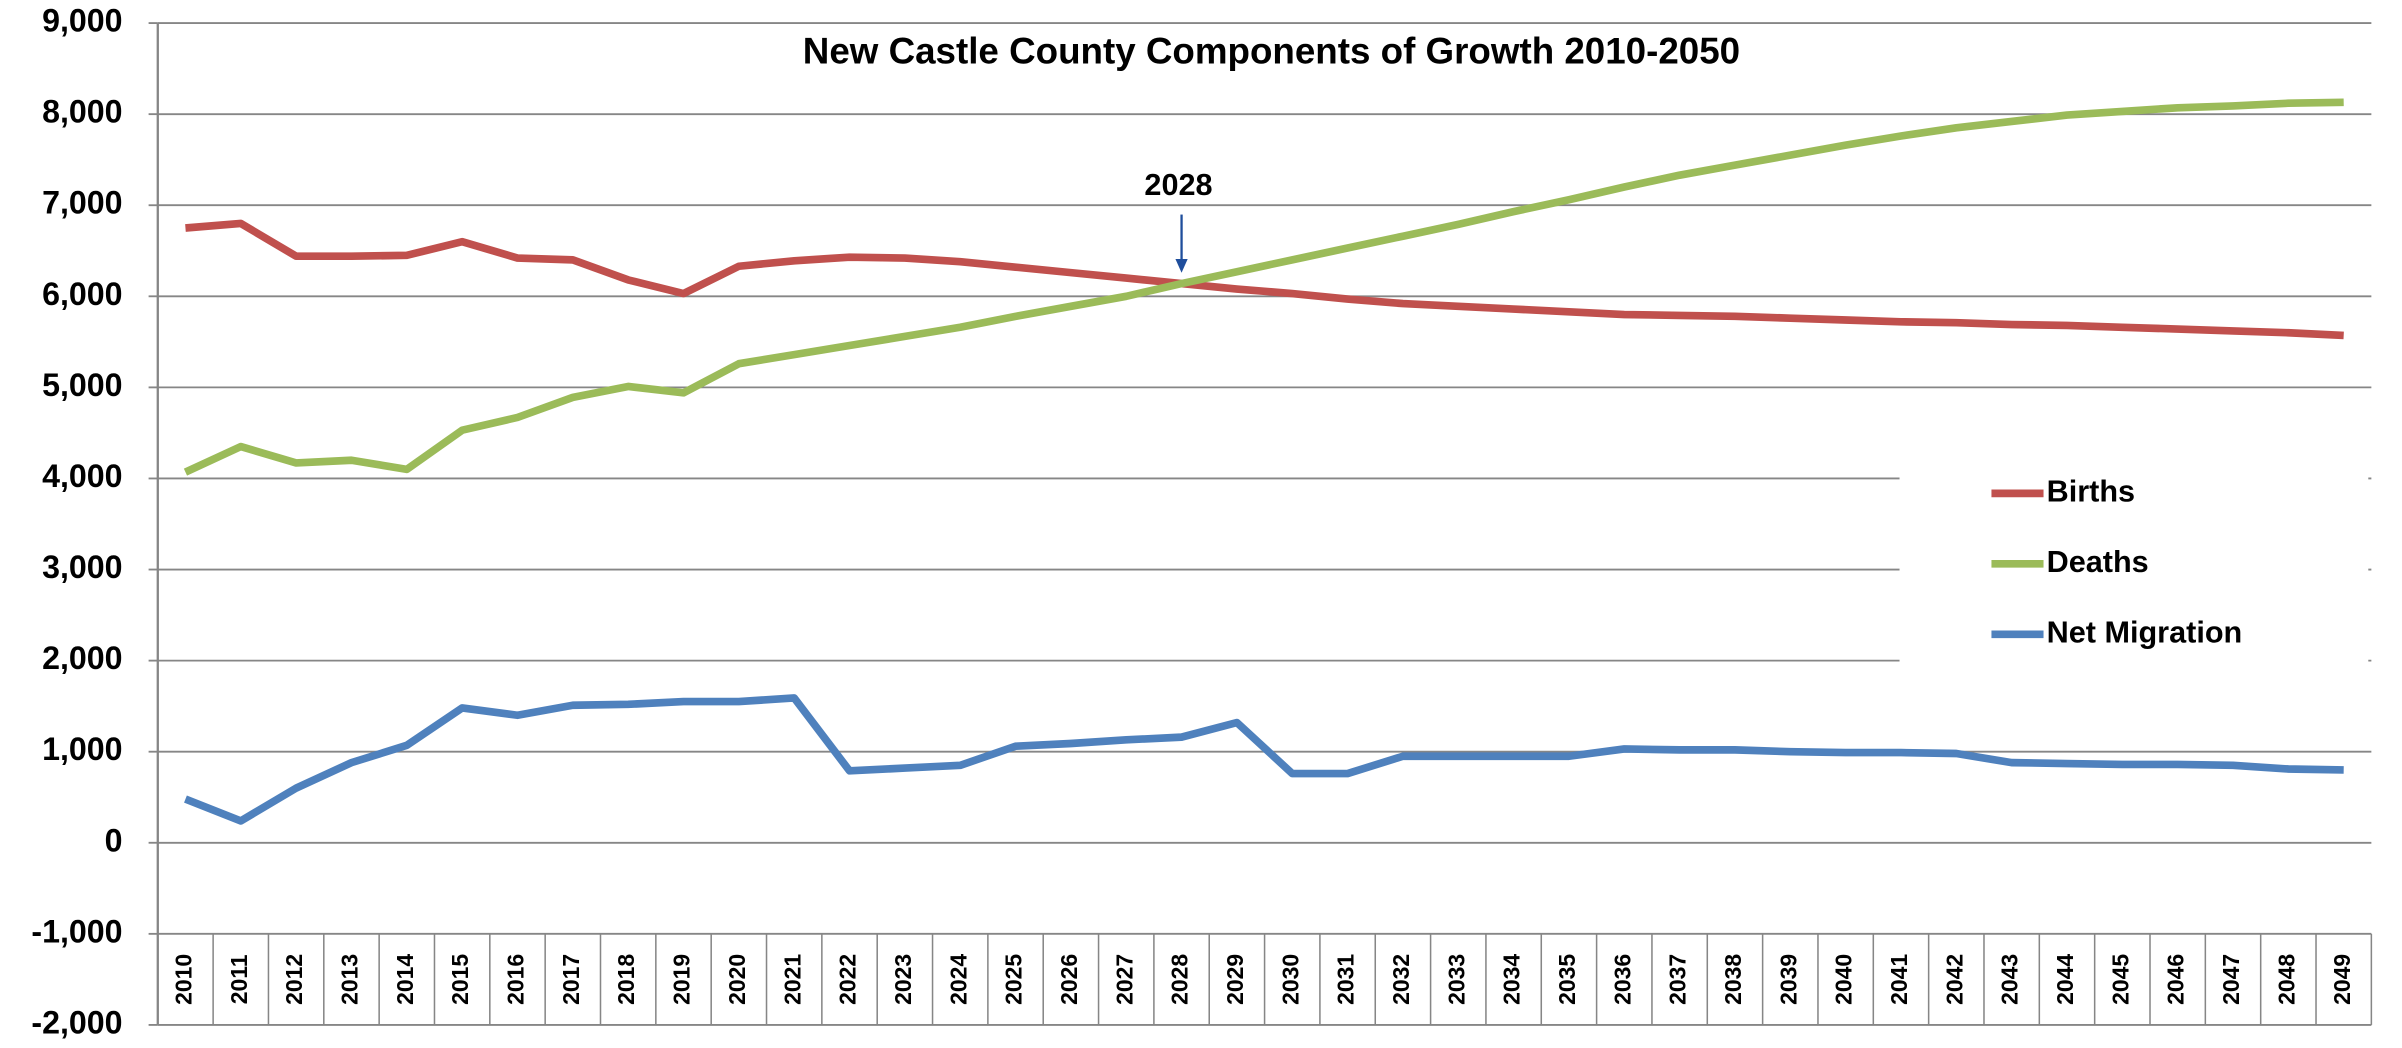 This screenshot has width=2402, height=1048. What do you see at coordinates (294, 979) in the screenshot?
I see `x-tick-label: 2012` at bounding box center [294, 979].